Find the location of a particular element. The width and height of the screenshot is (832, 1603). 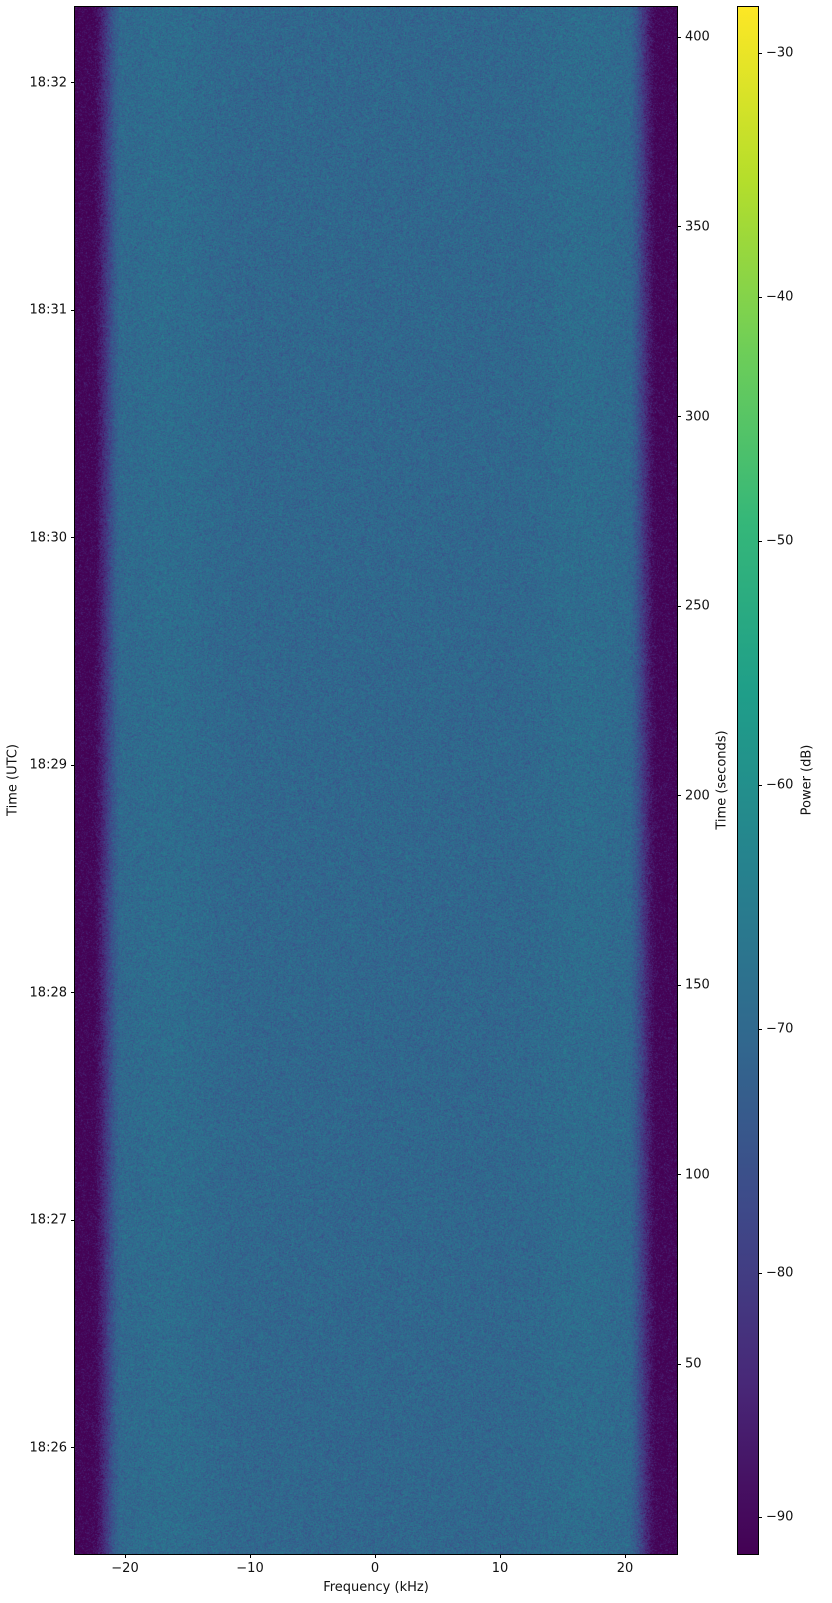

colorbar-tick-label: −30 is located at coordinates (780, 53).